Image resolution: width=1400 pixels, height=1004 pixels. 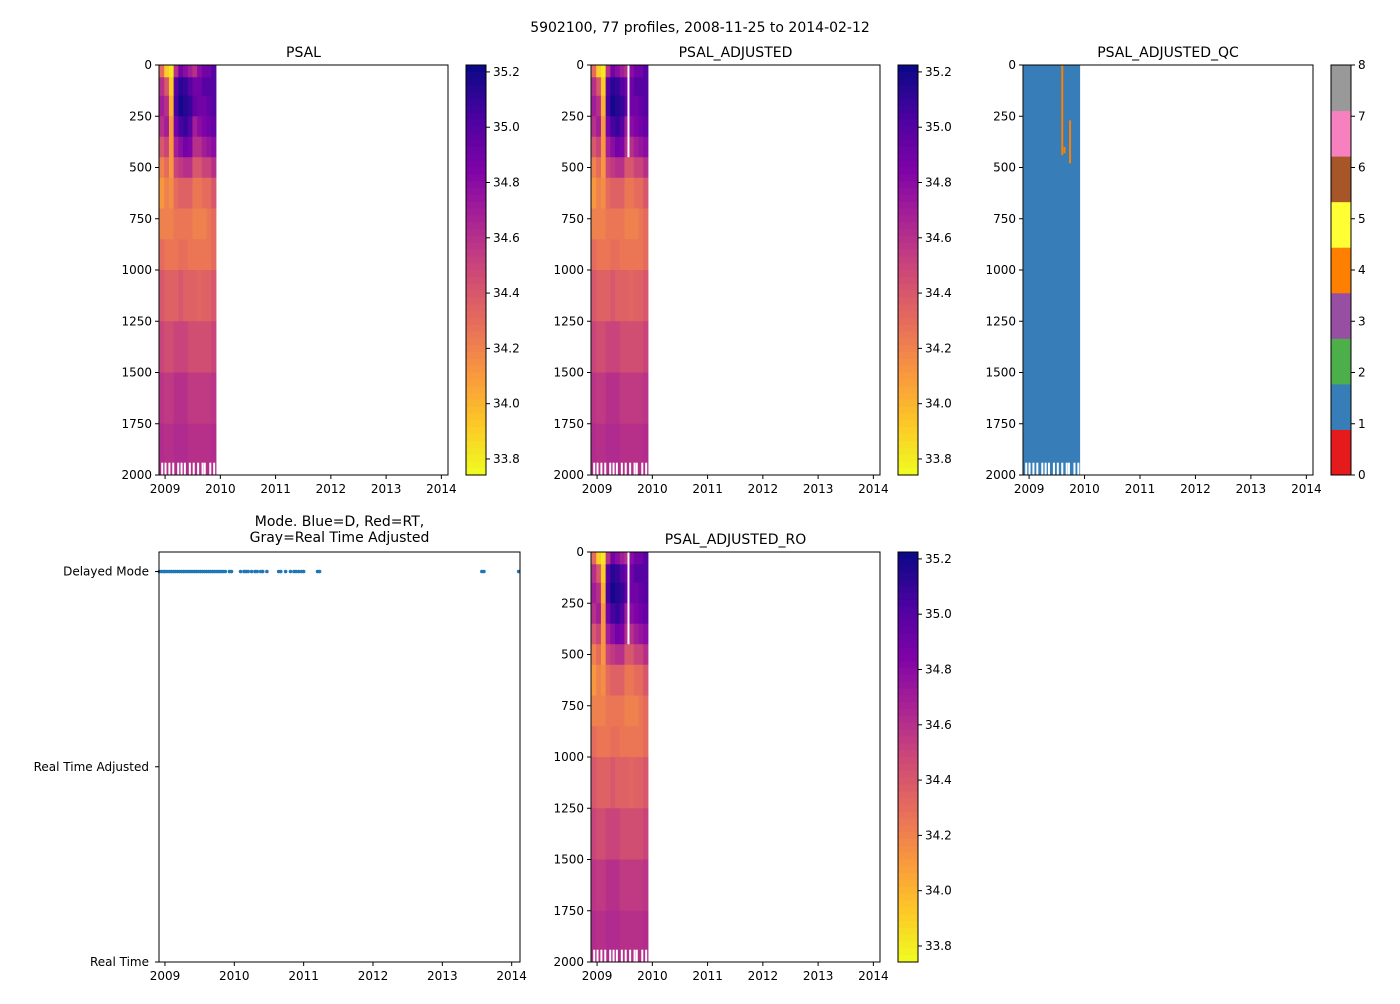 I want to click on colorbar-frame, so click(x=908, y=270).